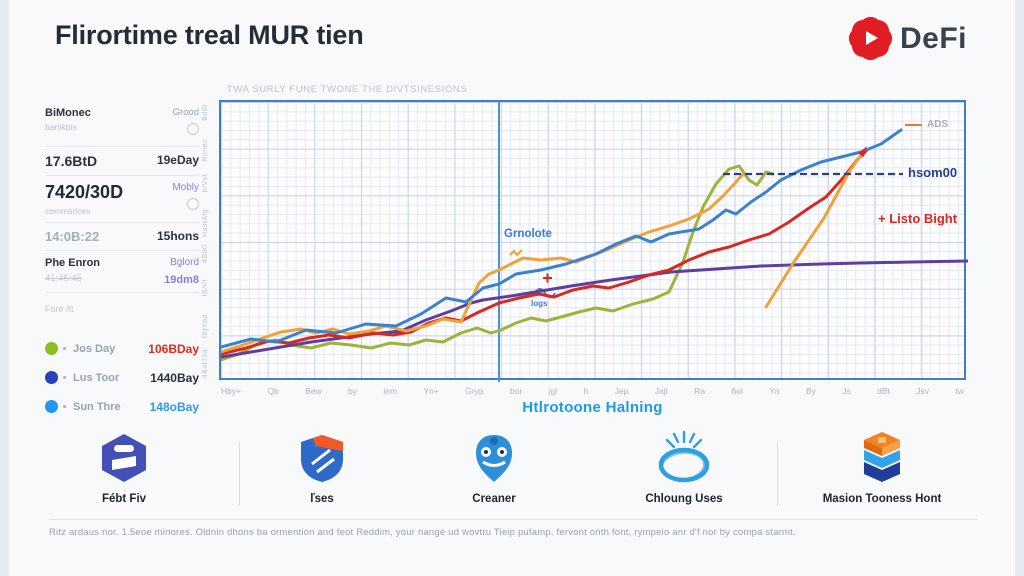 The height and width of the screenshot is (576, 1024). I want to click on arrowhead-icon, so click(863, 151).